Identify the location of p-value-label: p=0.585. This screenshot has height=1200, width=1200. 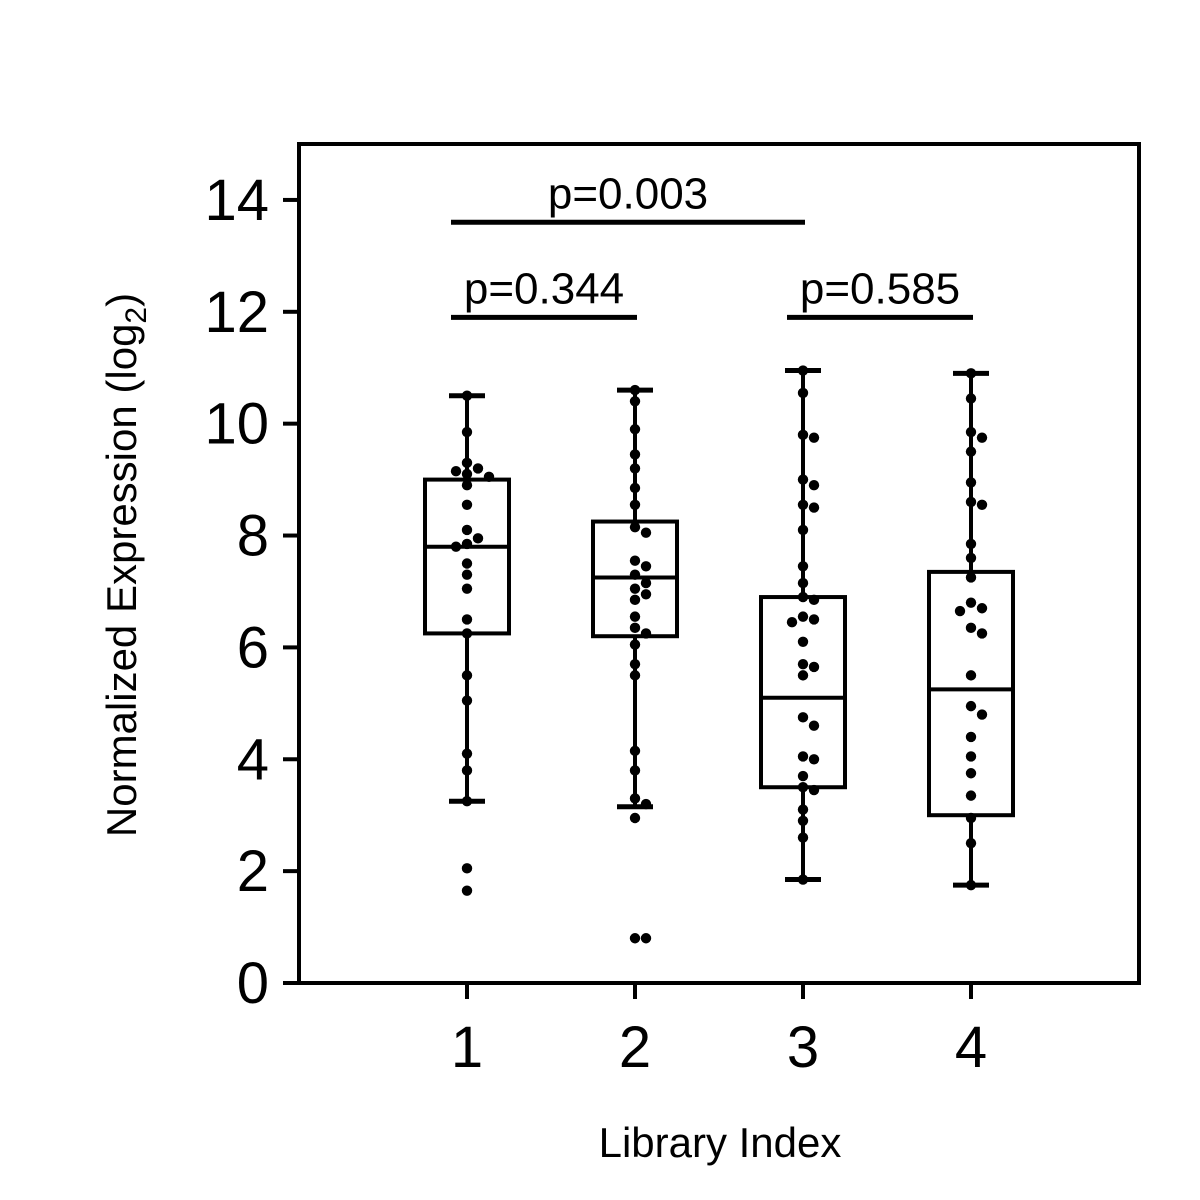
(880, 288).